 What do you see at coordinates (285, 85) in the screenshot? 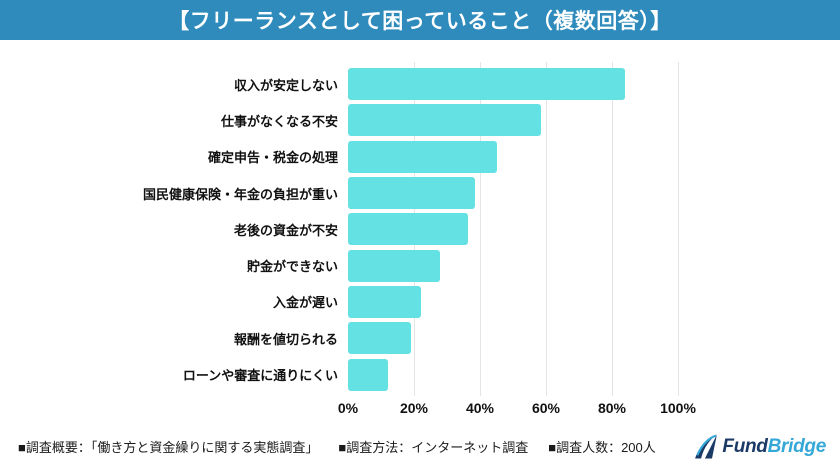
I see `category-label: 収入が安定しない` at bounding box center [285, 85].